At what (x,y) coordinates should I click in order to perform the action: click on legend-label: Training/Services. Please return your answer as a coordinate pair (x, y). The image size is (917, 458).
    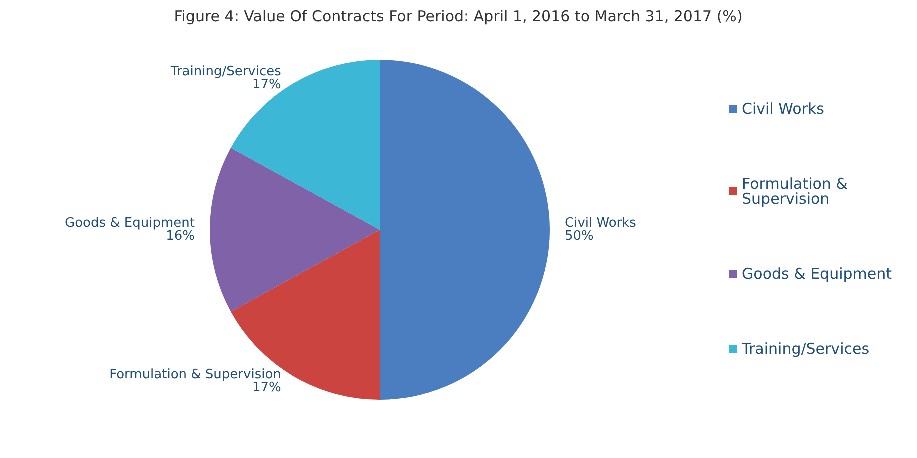
    Looking at the image, I should click on (805, 349).